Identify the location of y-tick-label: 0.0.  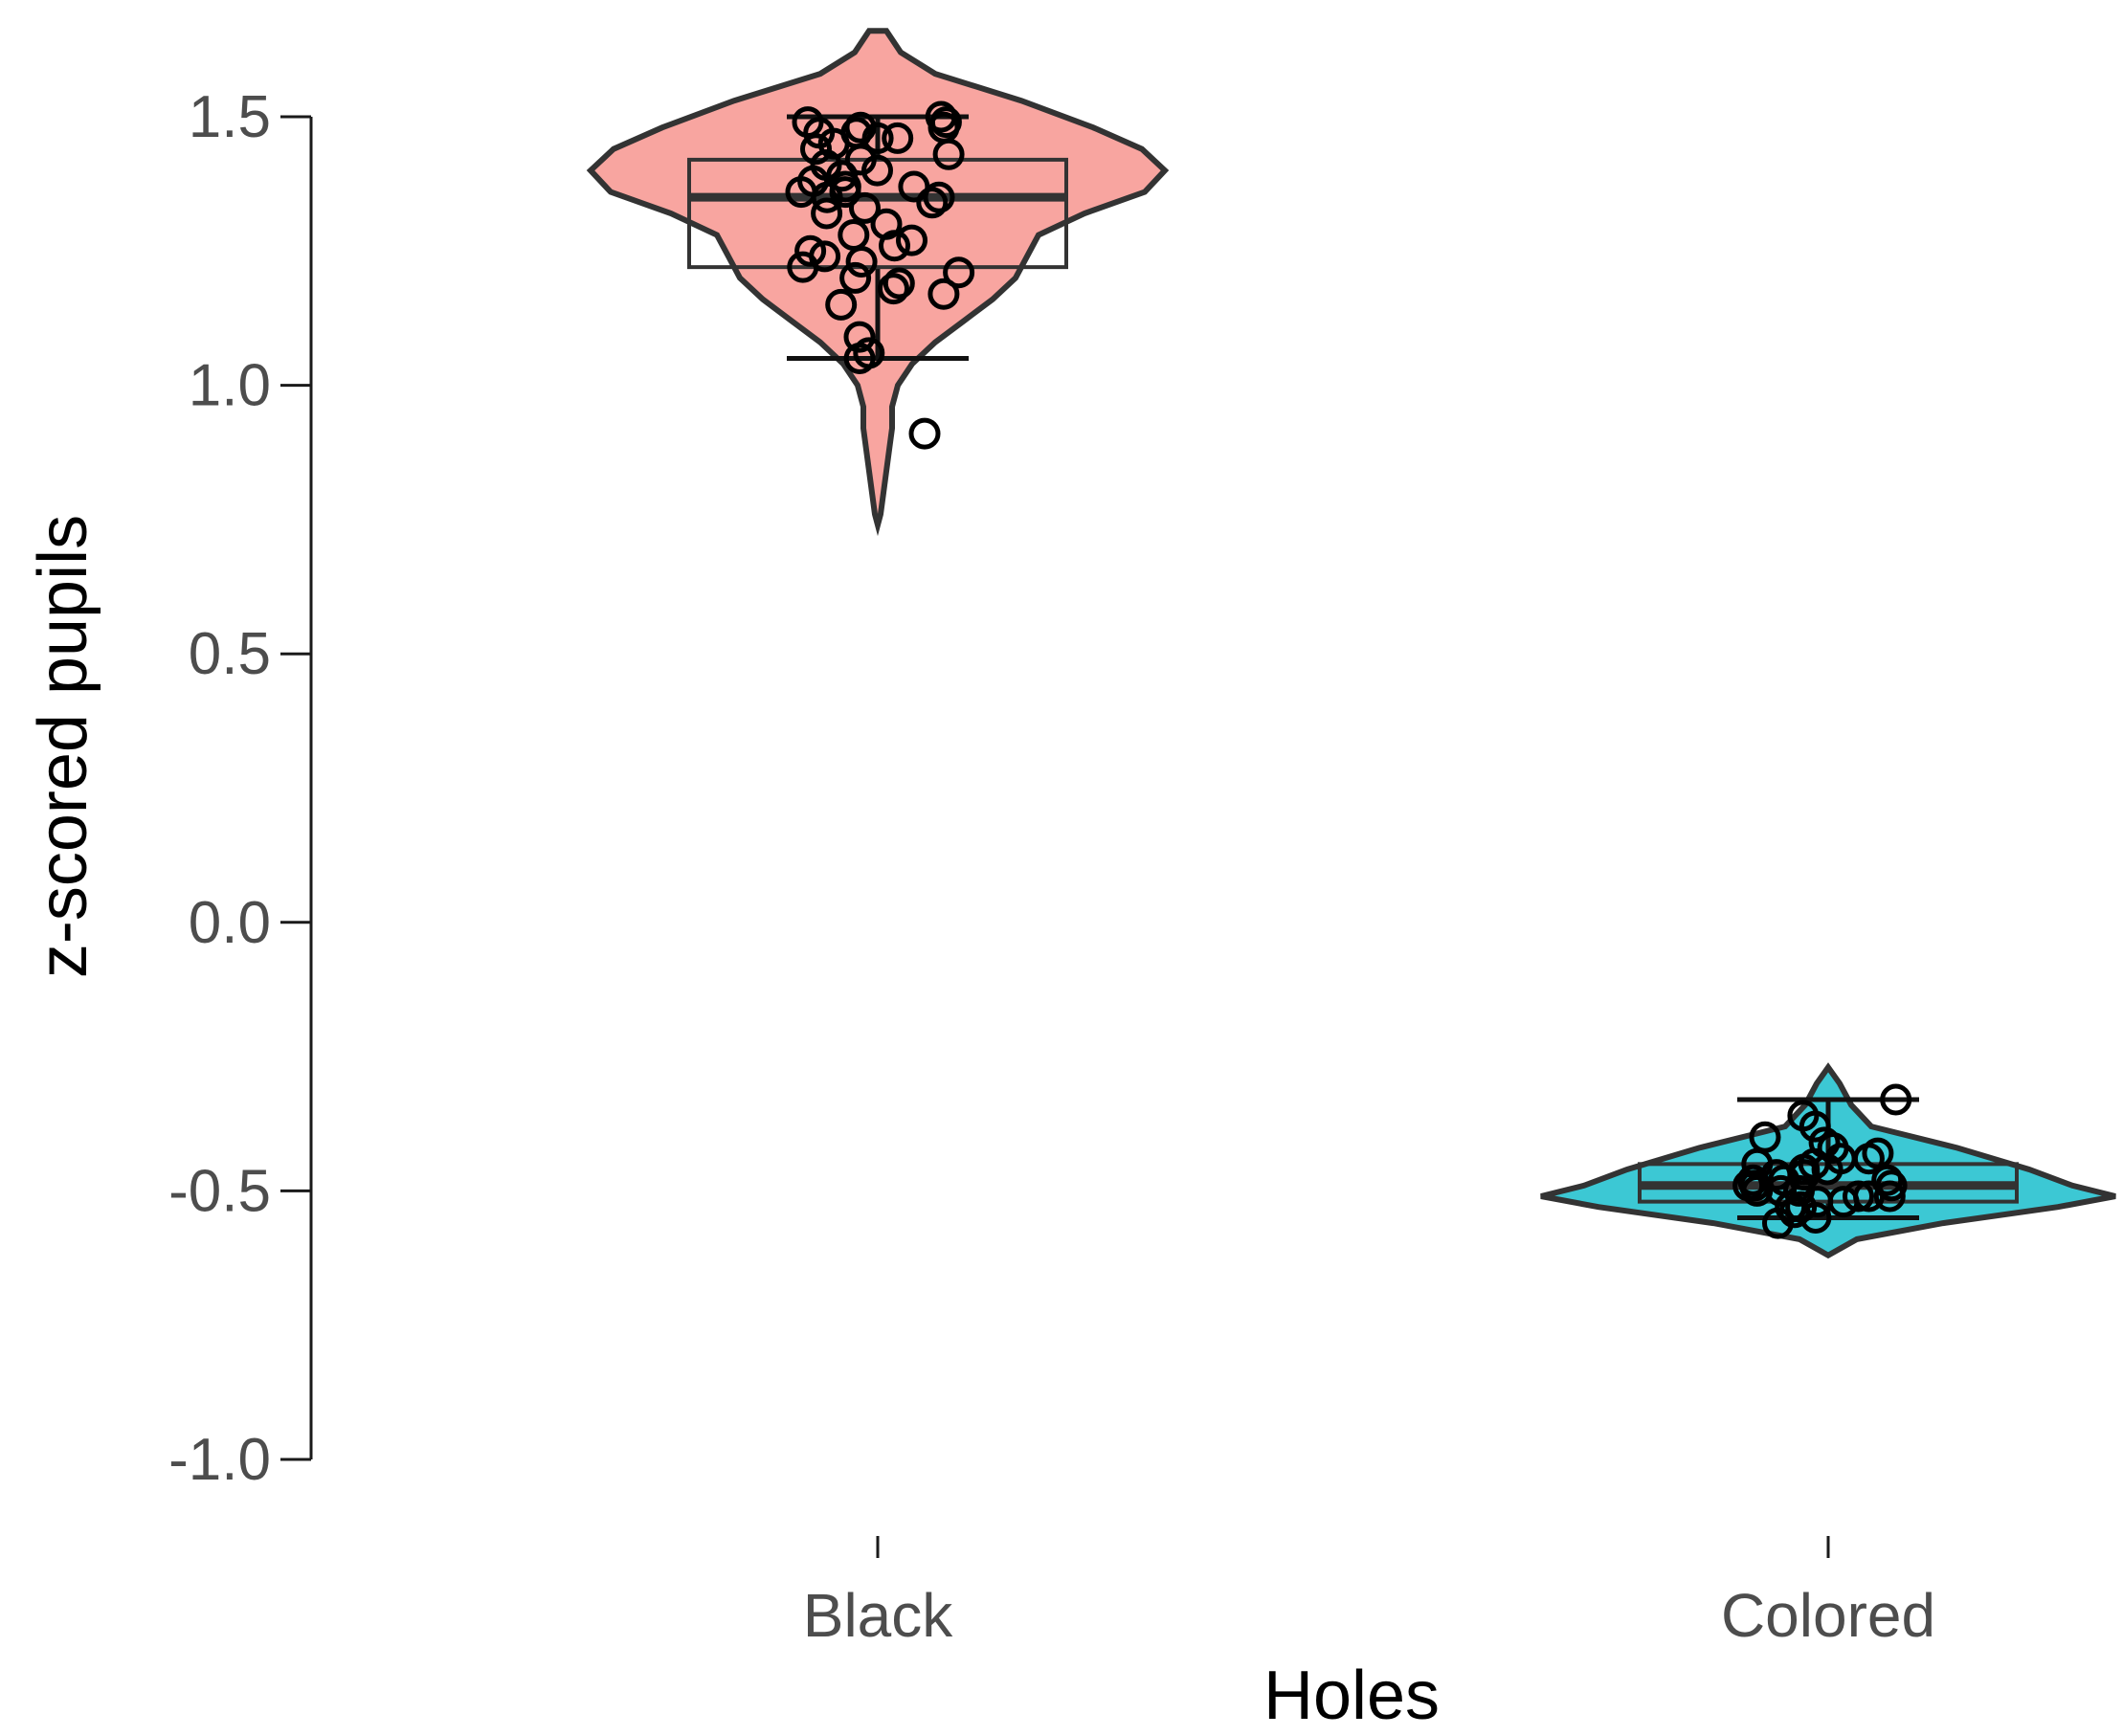
(230, 923).